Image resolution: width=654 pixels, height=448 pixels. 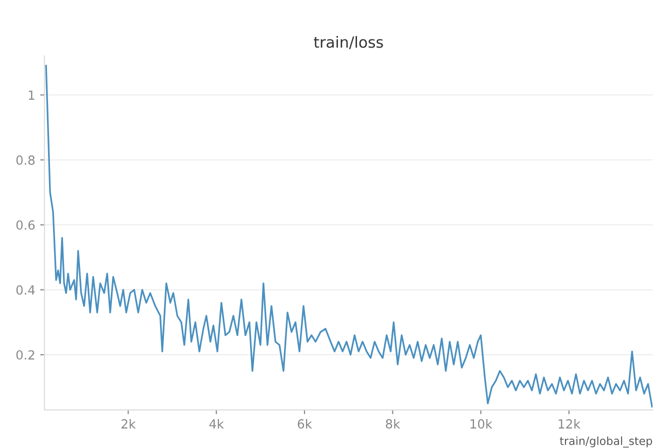 What do you see at coordinates (481, 423) in the screenshot?
I see `x-tick-label: 10k` at bounding box center [481, 423].